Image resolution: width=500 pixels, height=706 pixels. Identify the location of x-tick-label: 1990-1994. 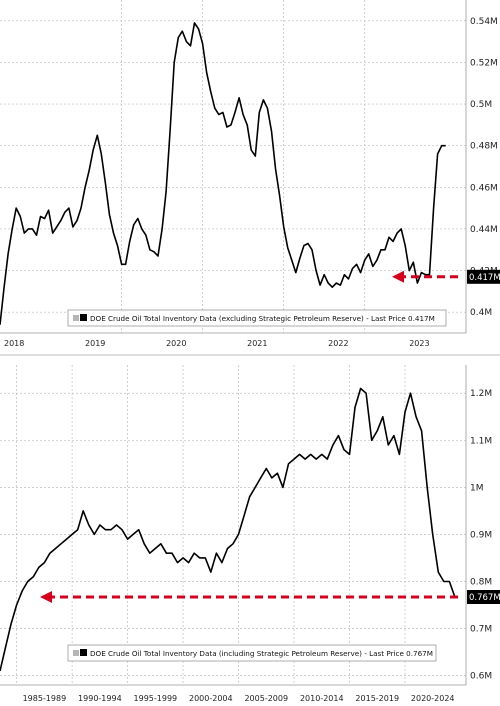
(100, 698).